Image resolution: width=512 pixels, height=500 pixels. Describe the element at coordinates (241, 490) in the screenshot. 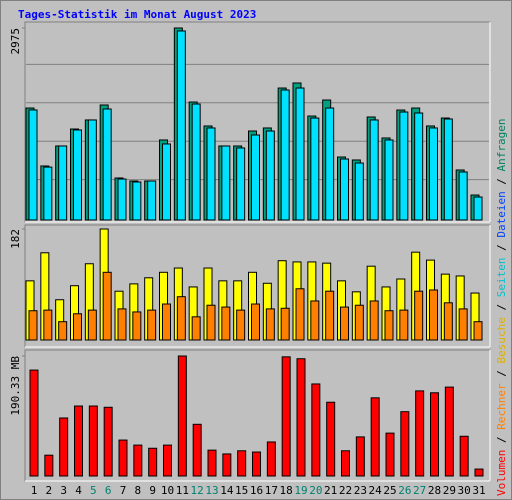

I see `x-tick-label: 15` at that location.